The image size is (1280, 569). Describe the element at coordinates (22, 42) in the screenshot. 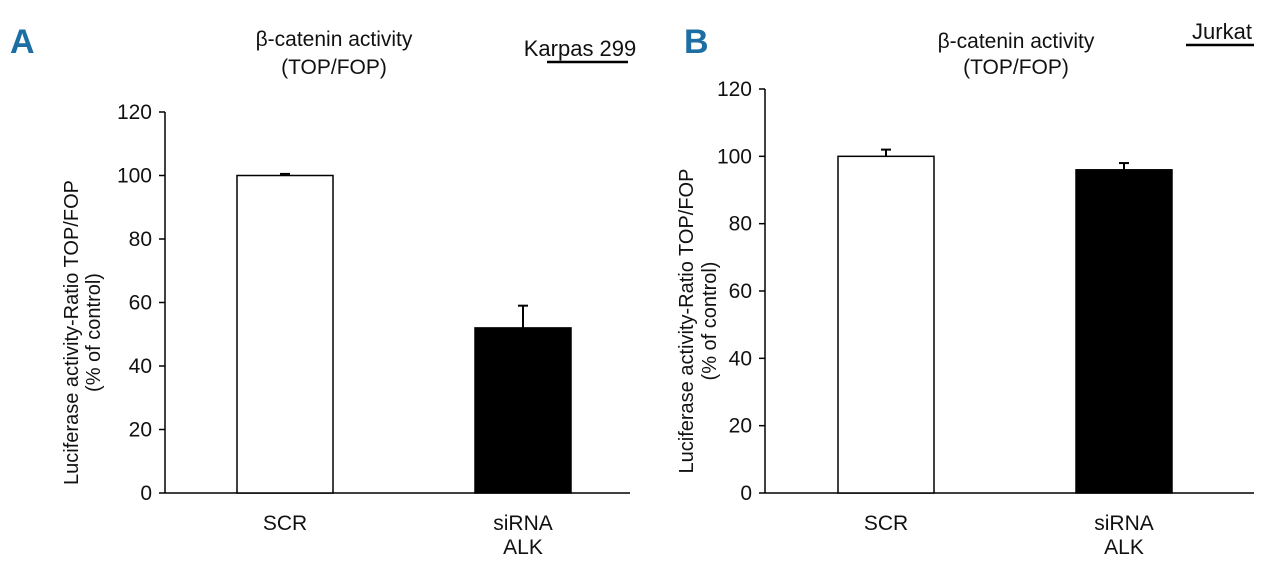

I see `panel-letter: A` at that location.